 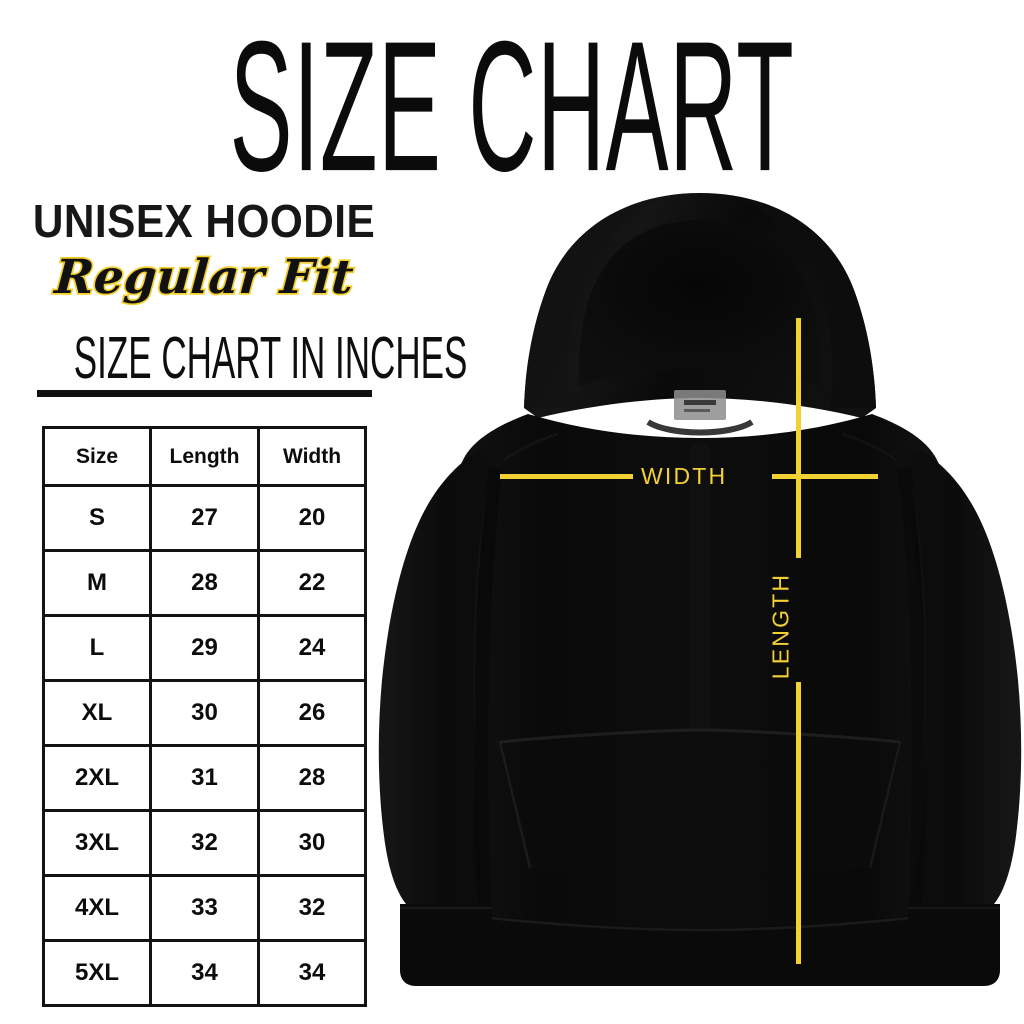 I want to click on cell-size: M, so click(x=97, y=583).